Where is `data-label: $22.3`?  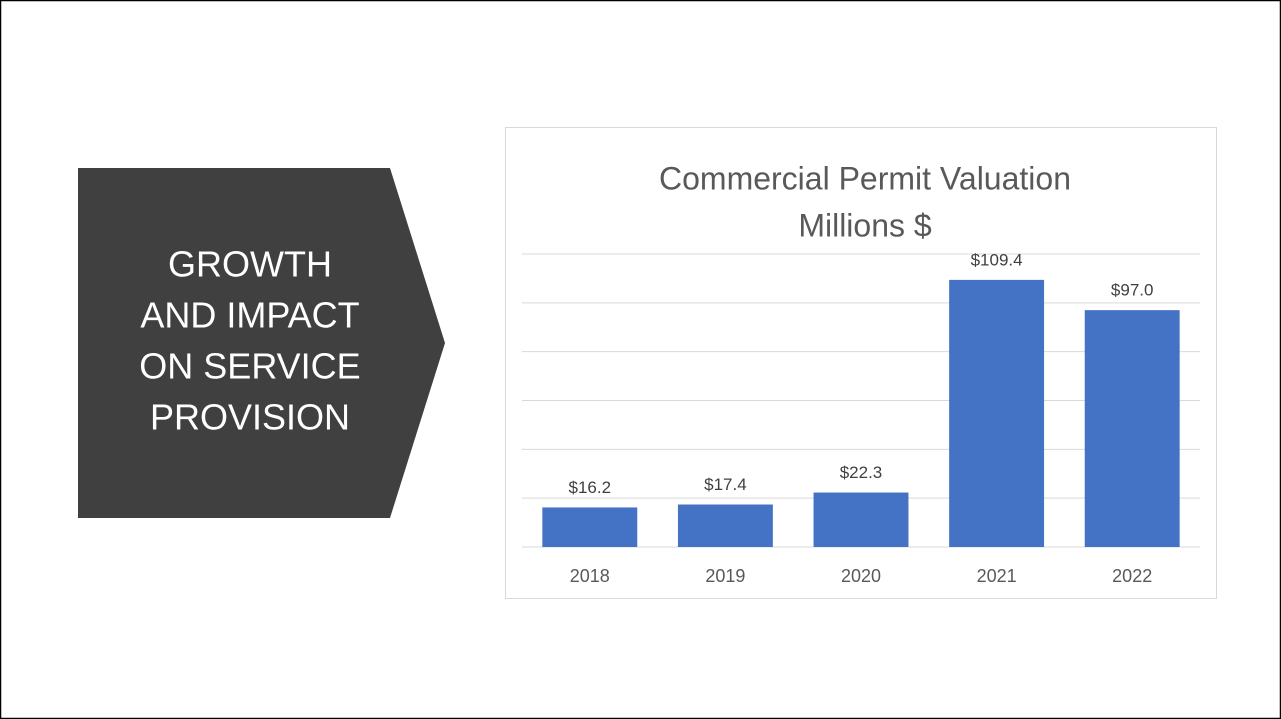
data-label: $22.3 is located at coordinates (861, 472).